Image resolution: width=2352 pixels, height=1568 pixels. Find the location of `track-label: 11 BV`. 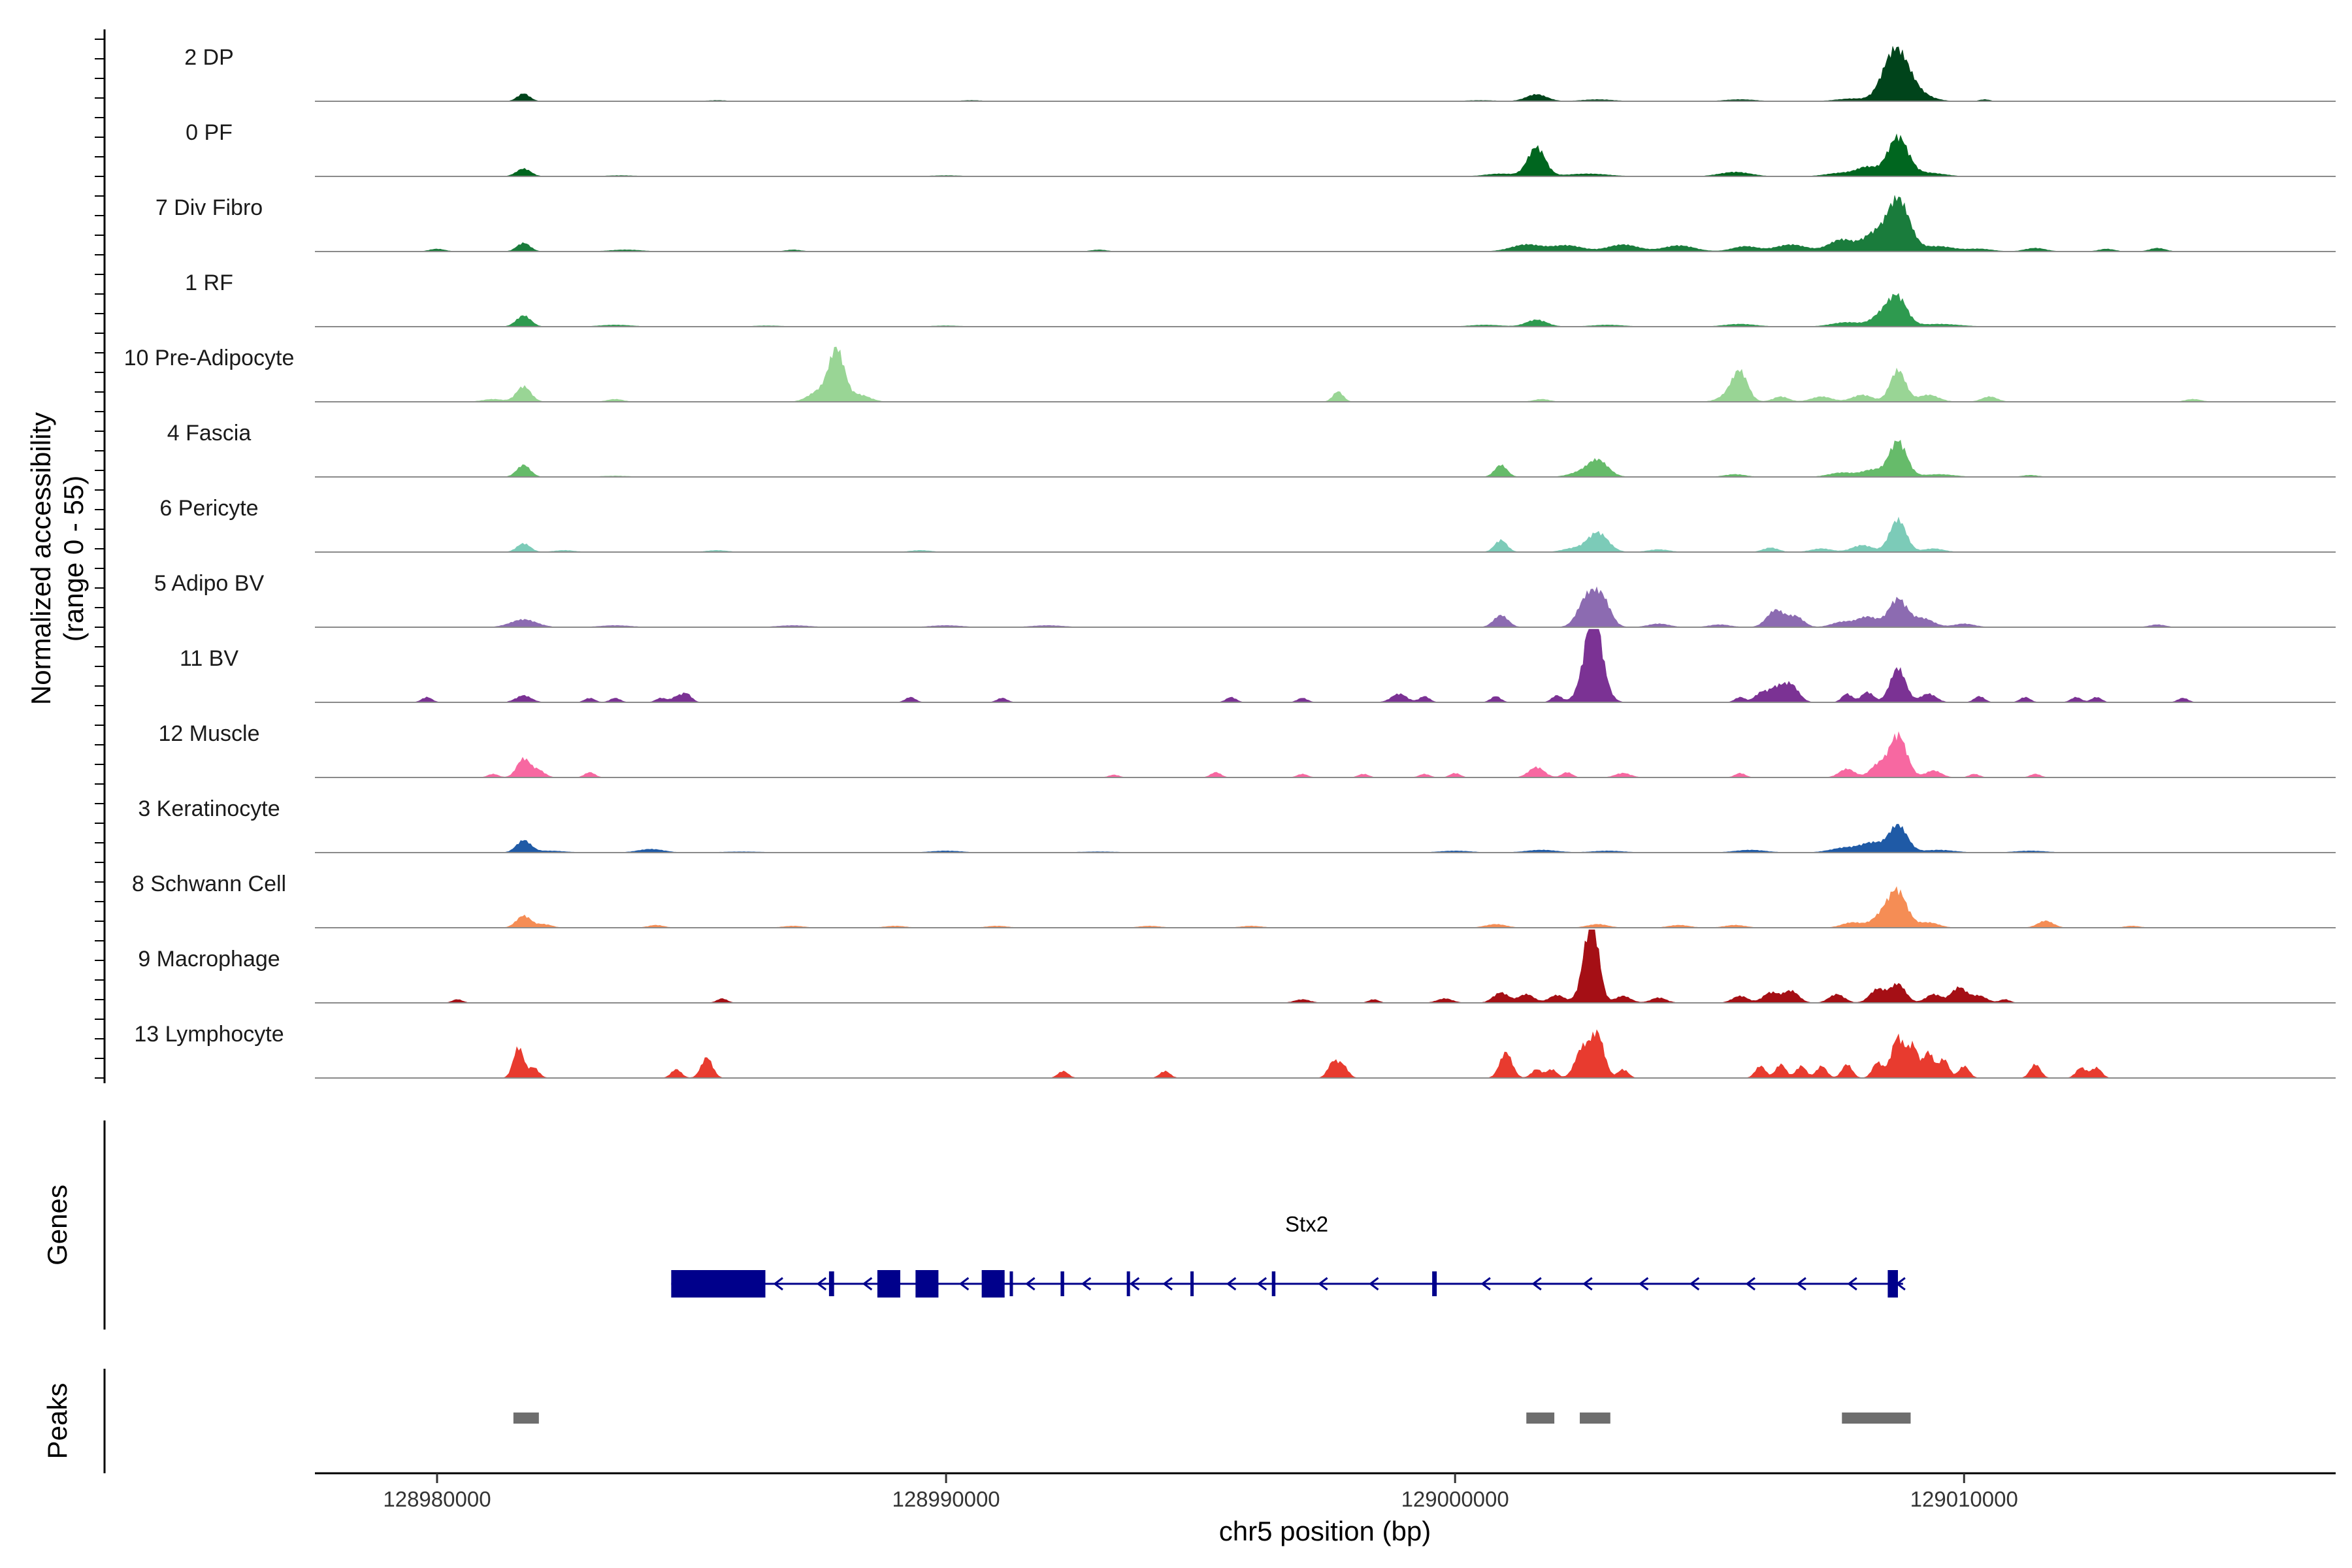

track-label: 11 BV is located at coordinates (209, 658).